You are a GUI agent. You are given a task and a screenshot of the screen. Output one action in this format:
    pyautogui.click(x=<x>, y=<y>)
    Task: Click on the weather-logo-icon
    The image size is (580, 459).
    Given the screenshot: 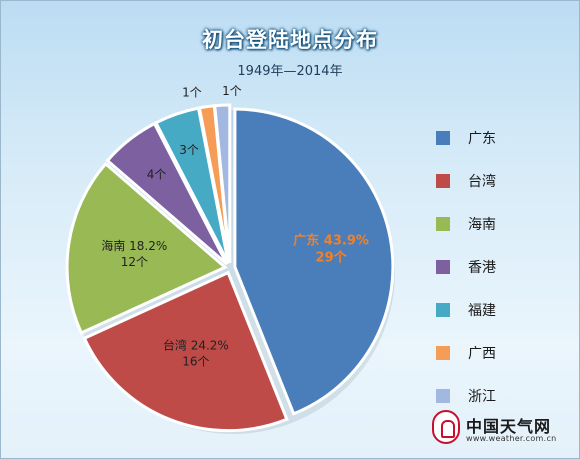 What is the action you would take?
    pyautogui.click(x=446, y=427)
    